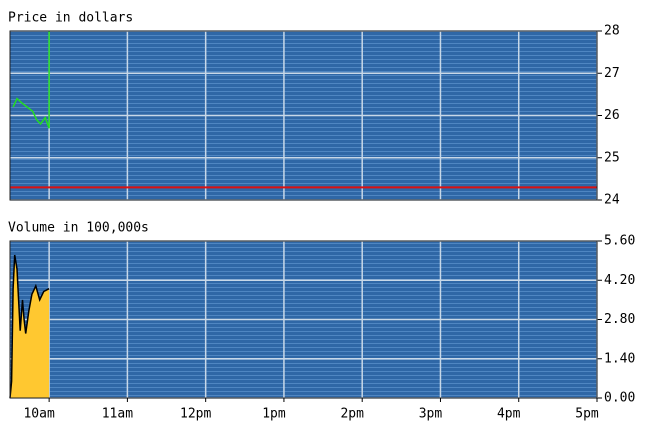 This screenshot has width=661, height=430. I want to click on y-tick-label: 0.00, so click(619, 398).